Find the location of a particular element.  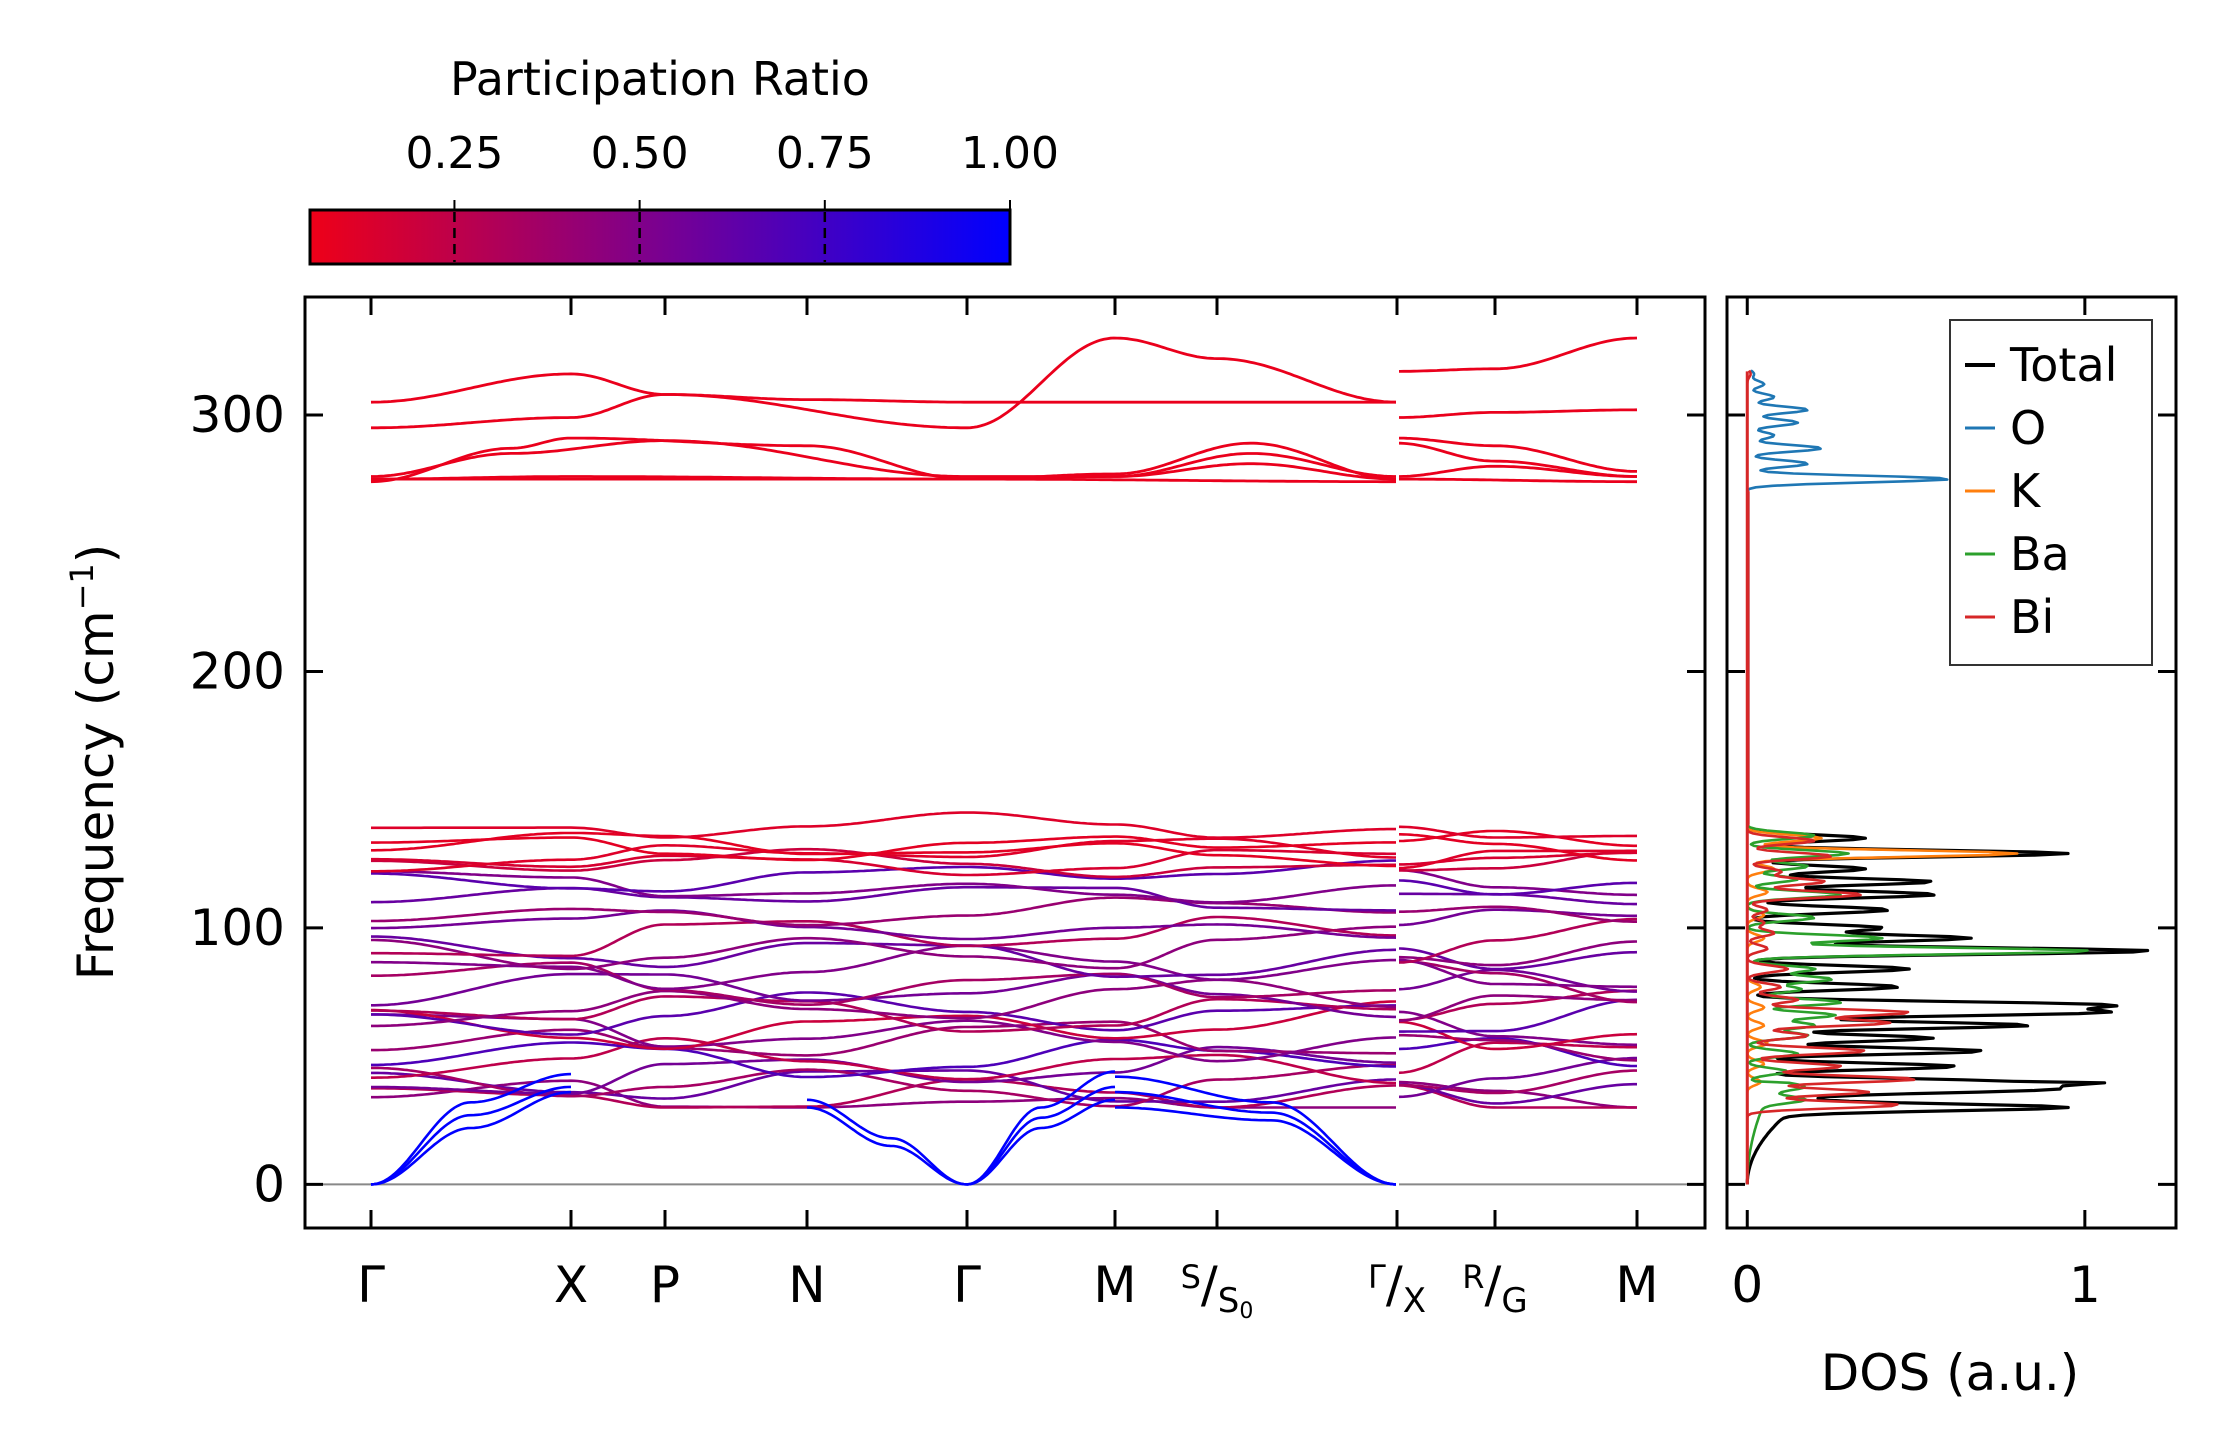

legend-label: Total is located at coordinates (2063, 365).